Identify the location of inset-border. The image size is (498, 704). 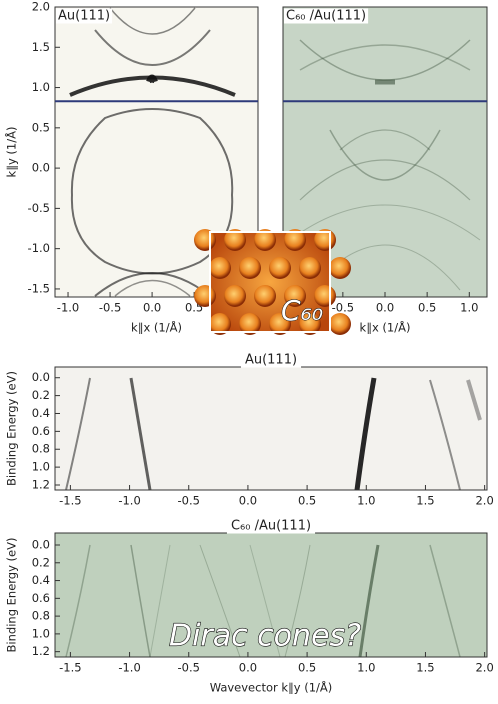
(270, 282).